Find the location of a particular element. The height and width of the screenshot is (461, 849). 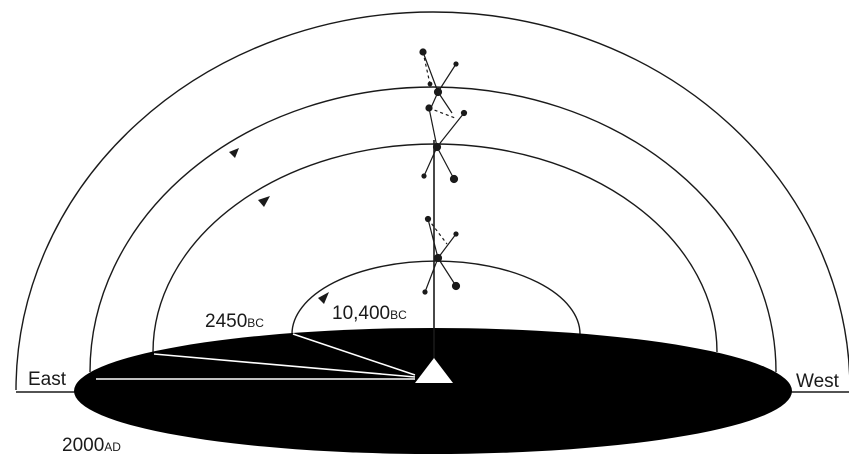

date-label-10400bc: 10,400BC is located at coordinates (369, 313).